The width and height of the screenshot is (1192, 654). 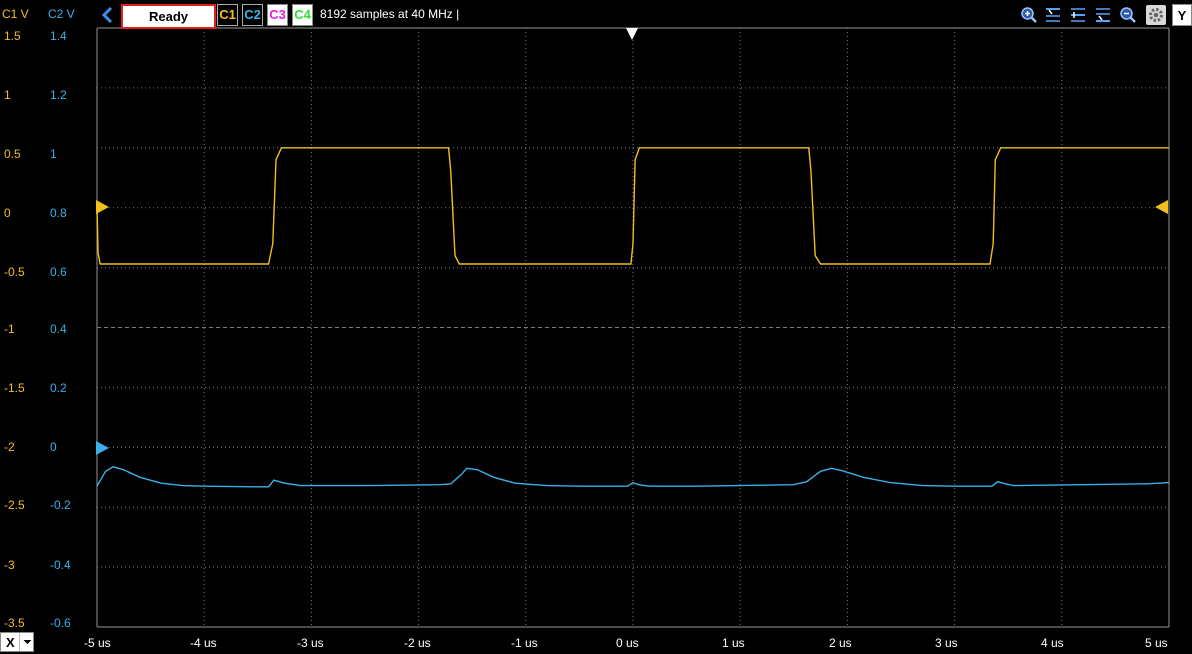 I want to click on c2-tick-label: 0.4, so click(x=58, y=329).